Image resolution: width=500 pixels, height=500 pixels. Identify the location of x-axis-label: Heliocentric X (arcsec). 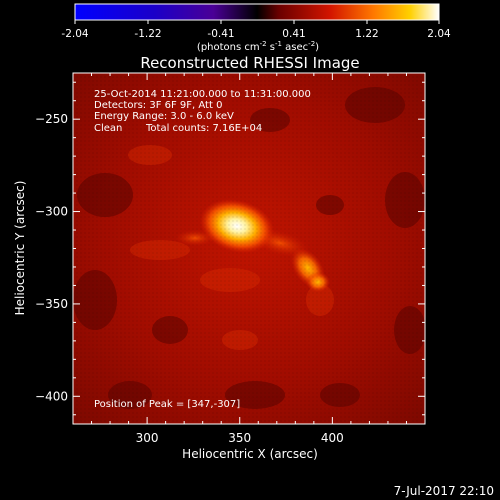
(250, 454).